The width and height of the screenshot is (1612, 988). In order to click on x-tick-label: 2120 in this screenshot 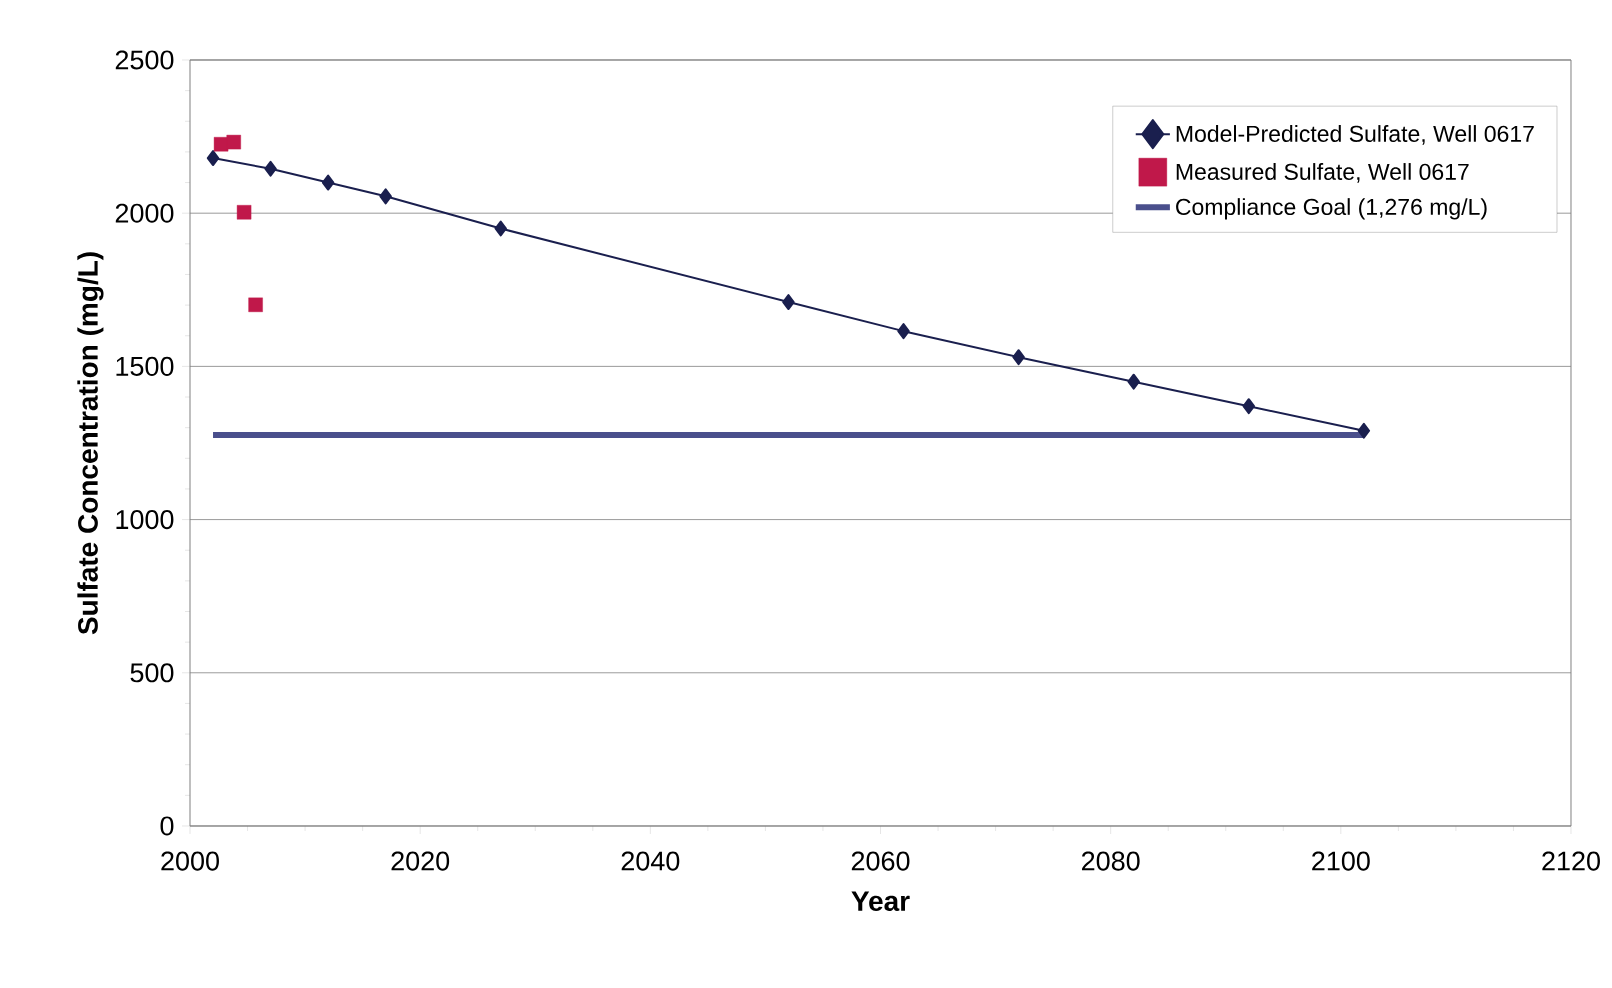, I will do `click(1571, 861)`.